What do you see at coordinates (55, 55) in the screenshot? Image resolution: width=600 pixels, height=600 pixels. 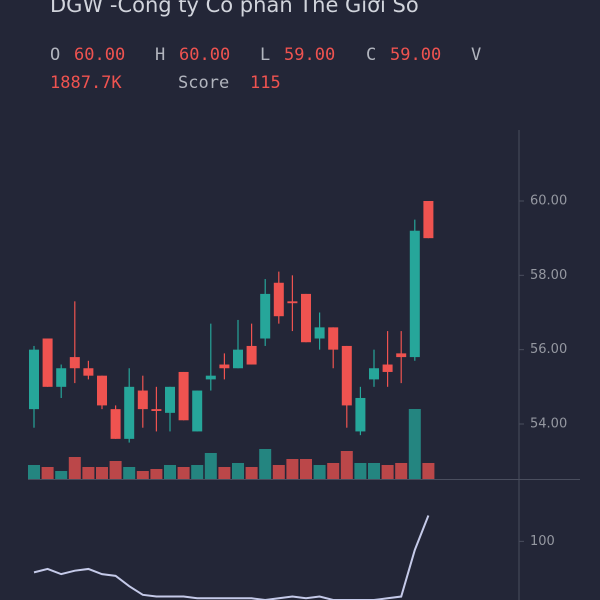 I see `ohlc-key: O` at bounding box center [55, 55].